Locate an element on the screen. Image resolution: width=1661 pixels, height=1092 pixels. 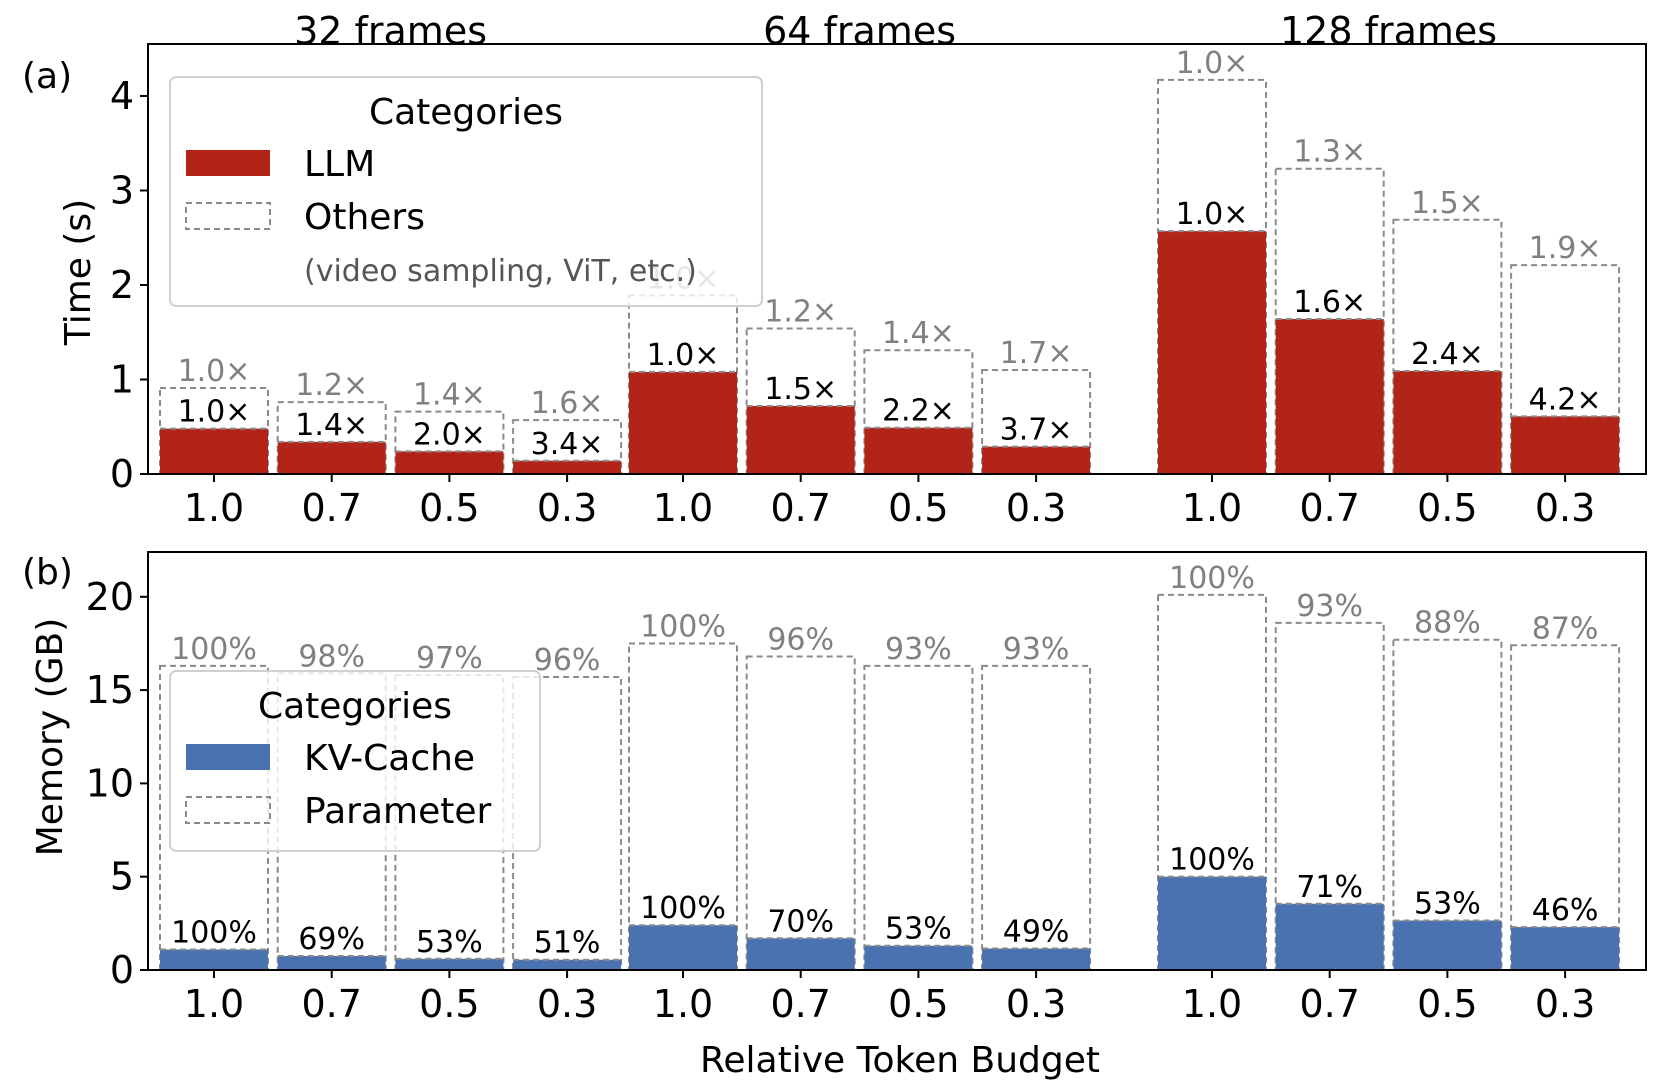
y-tick-label: 4 is located at coordinates (122, 96).